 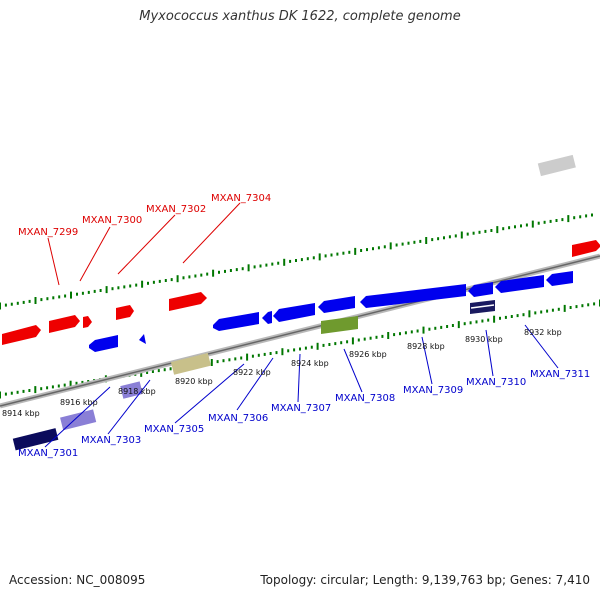 What do you see at coordinates (241, 198) in the screenshot?
I see `gene-label: MXAN_7304` at bounding box center [241, 198].